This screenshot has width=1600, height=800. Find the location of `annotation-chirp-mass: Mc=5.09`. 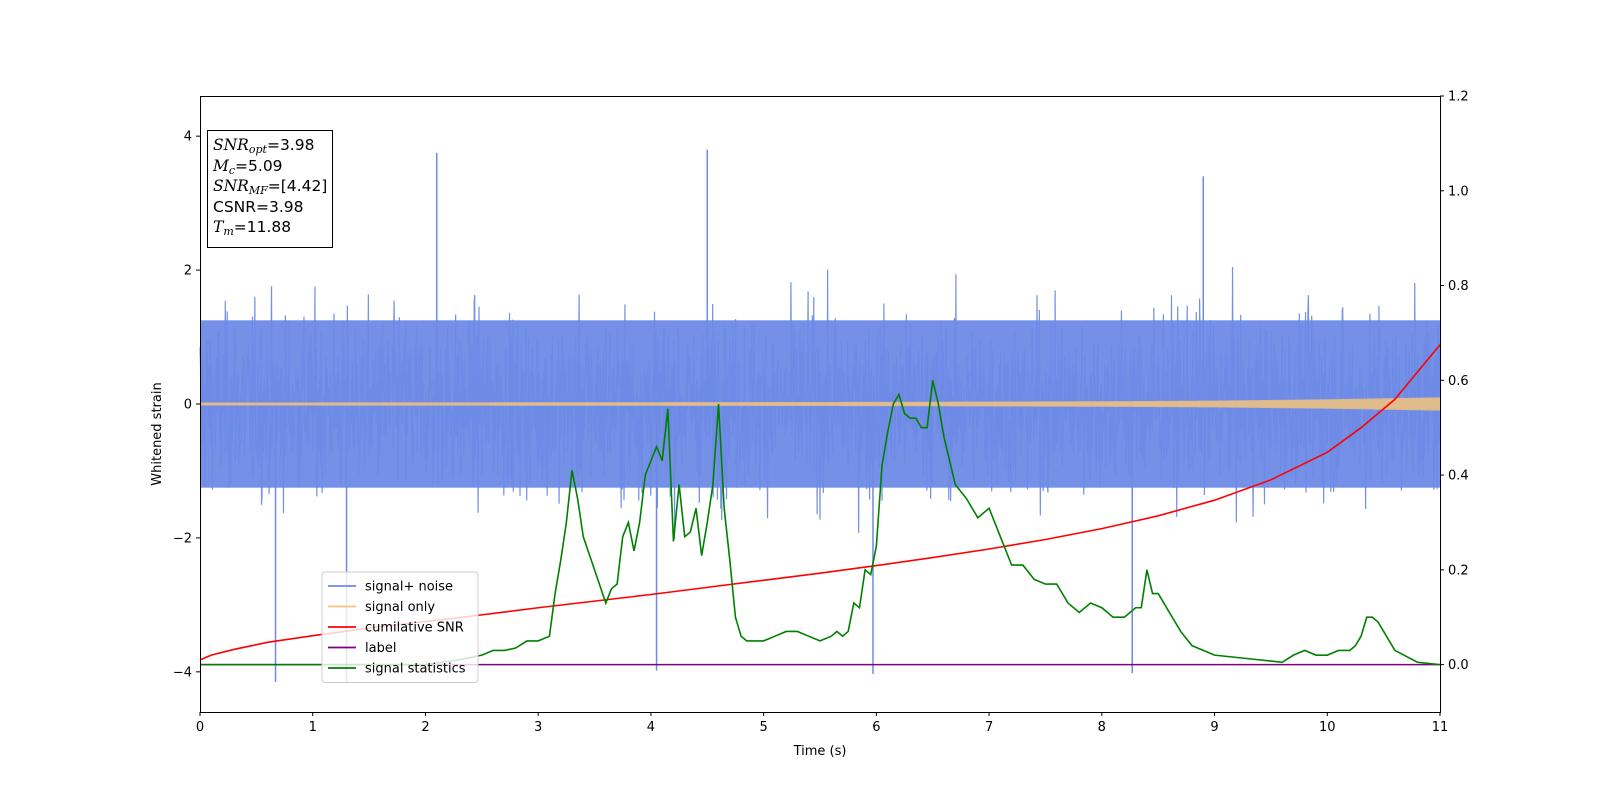

annotation-chirp-mass: Mc=5.09 is located at coordinates (248, 166).